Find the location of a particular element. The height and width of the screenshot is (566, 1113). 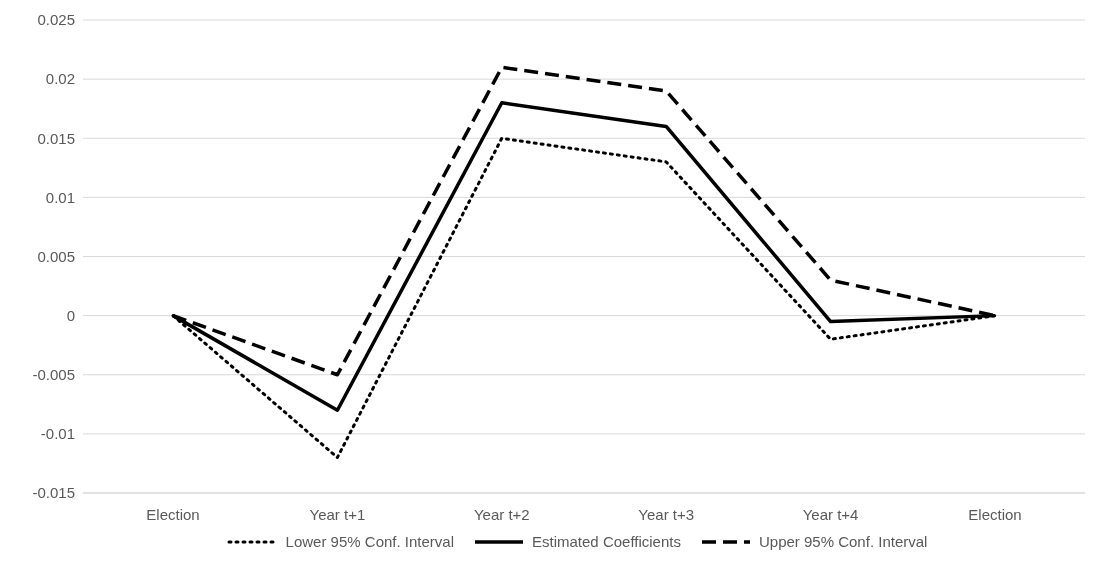

x-tick-label: Year t+1 is located at coordinates (337, 514).